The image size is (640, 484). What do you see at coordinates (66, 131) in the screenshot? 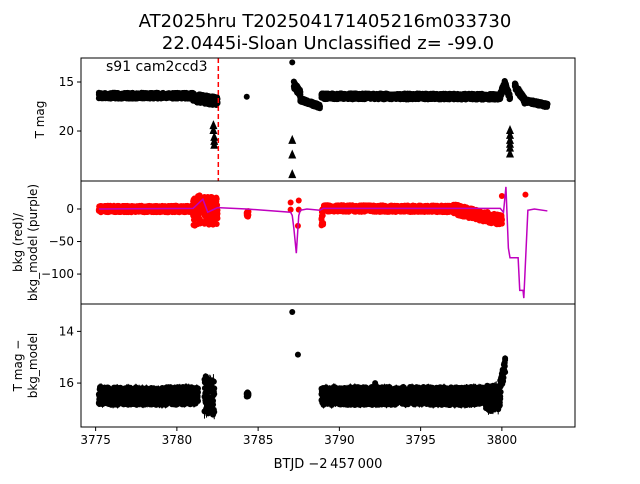
I see `y-tick-label: 20` at bounding box center [66, 131].